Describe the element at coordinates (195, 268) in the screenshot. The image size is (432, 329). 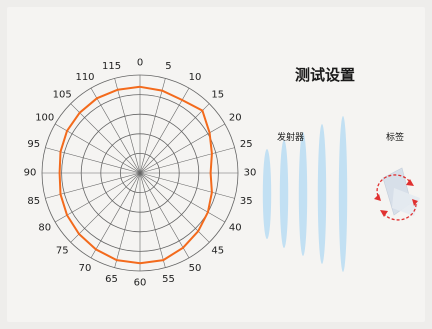
I see `angle-tick-label: 50` at that location.